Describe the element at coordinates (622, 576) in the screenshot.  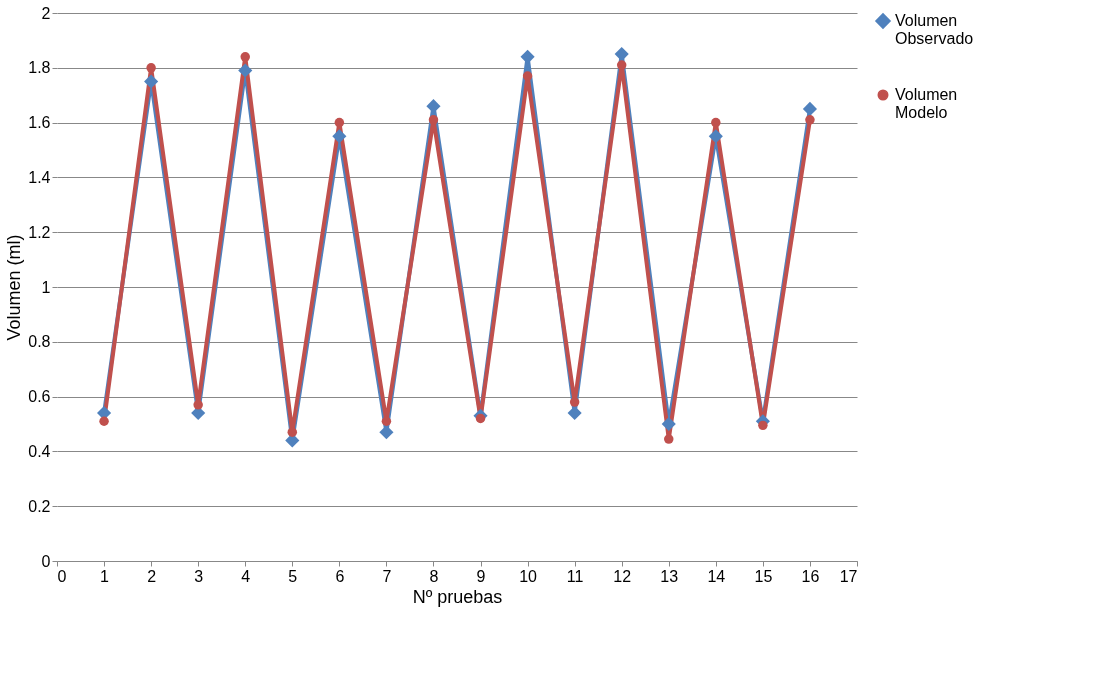
I see `x-tick-label: 12` at that location.